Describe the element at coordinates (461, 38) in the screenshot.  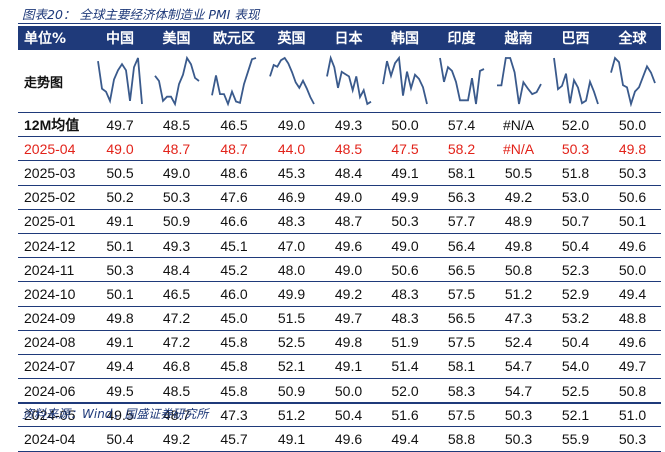
I see `header-col-7: 印度` at that location.